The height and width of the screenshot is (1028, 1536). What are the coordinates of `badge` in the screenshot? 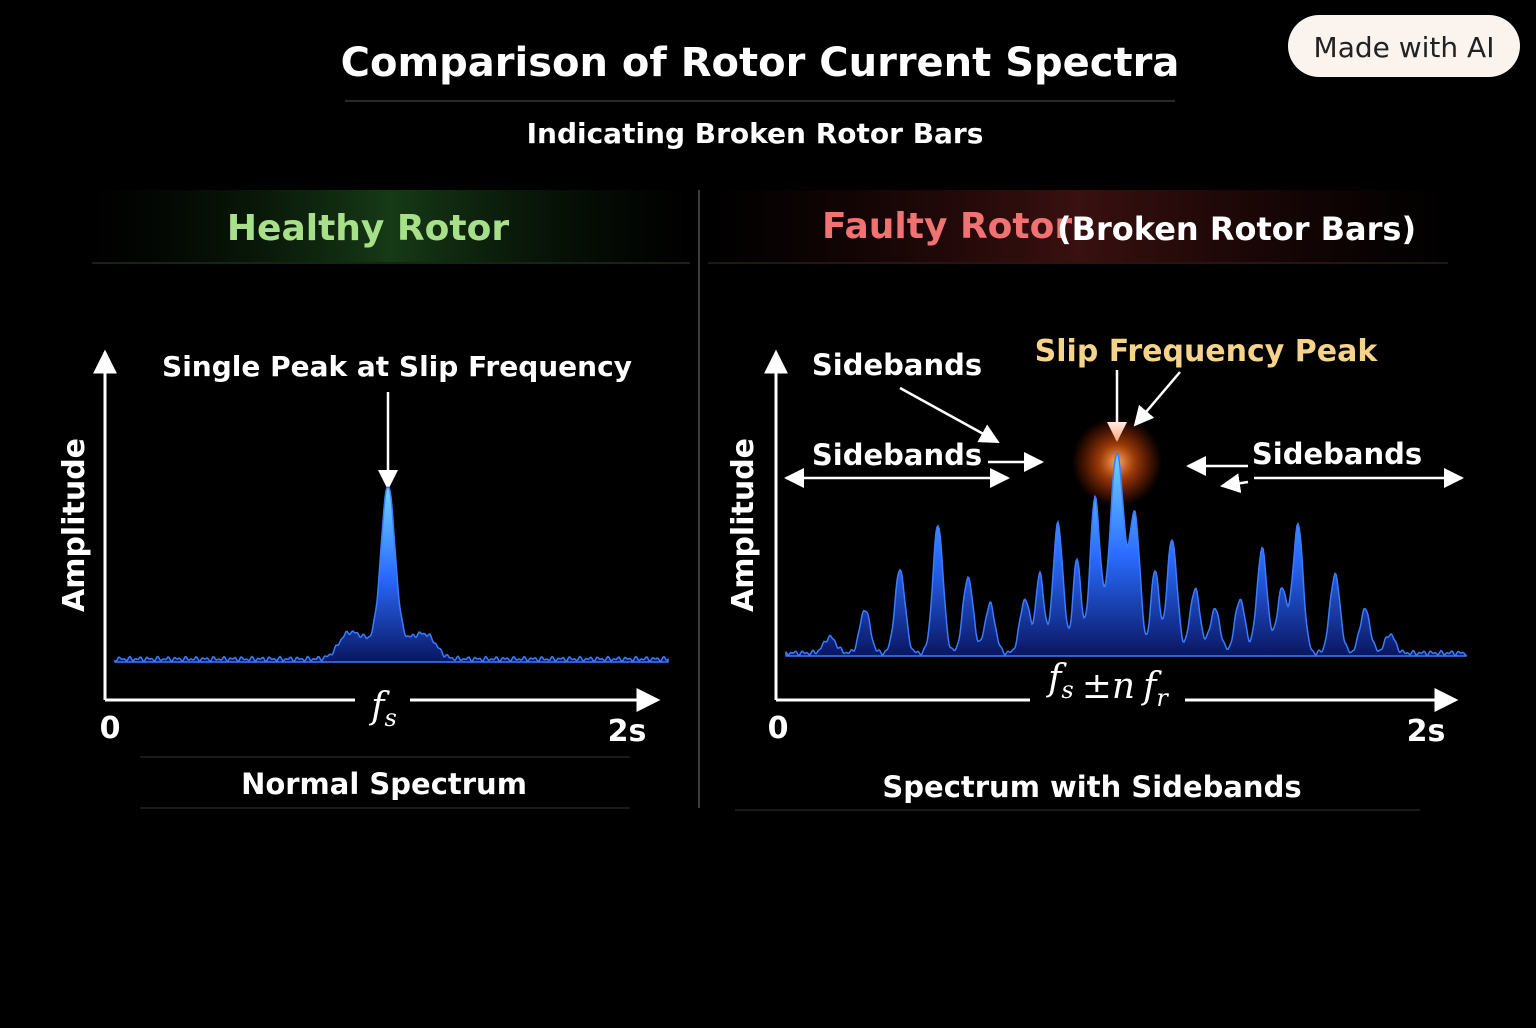 It's located at (1404, 46).